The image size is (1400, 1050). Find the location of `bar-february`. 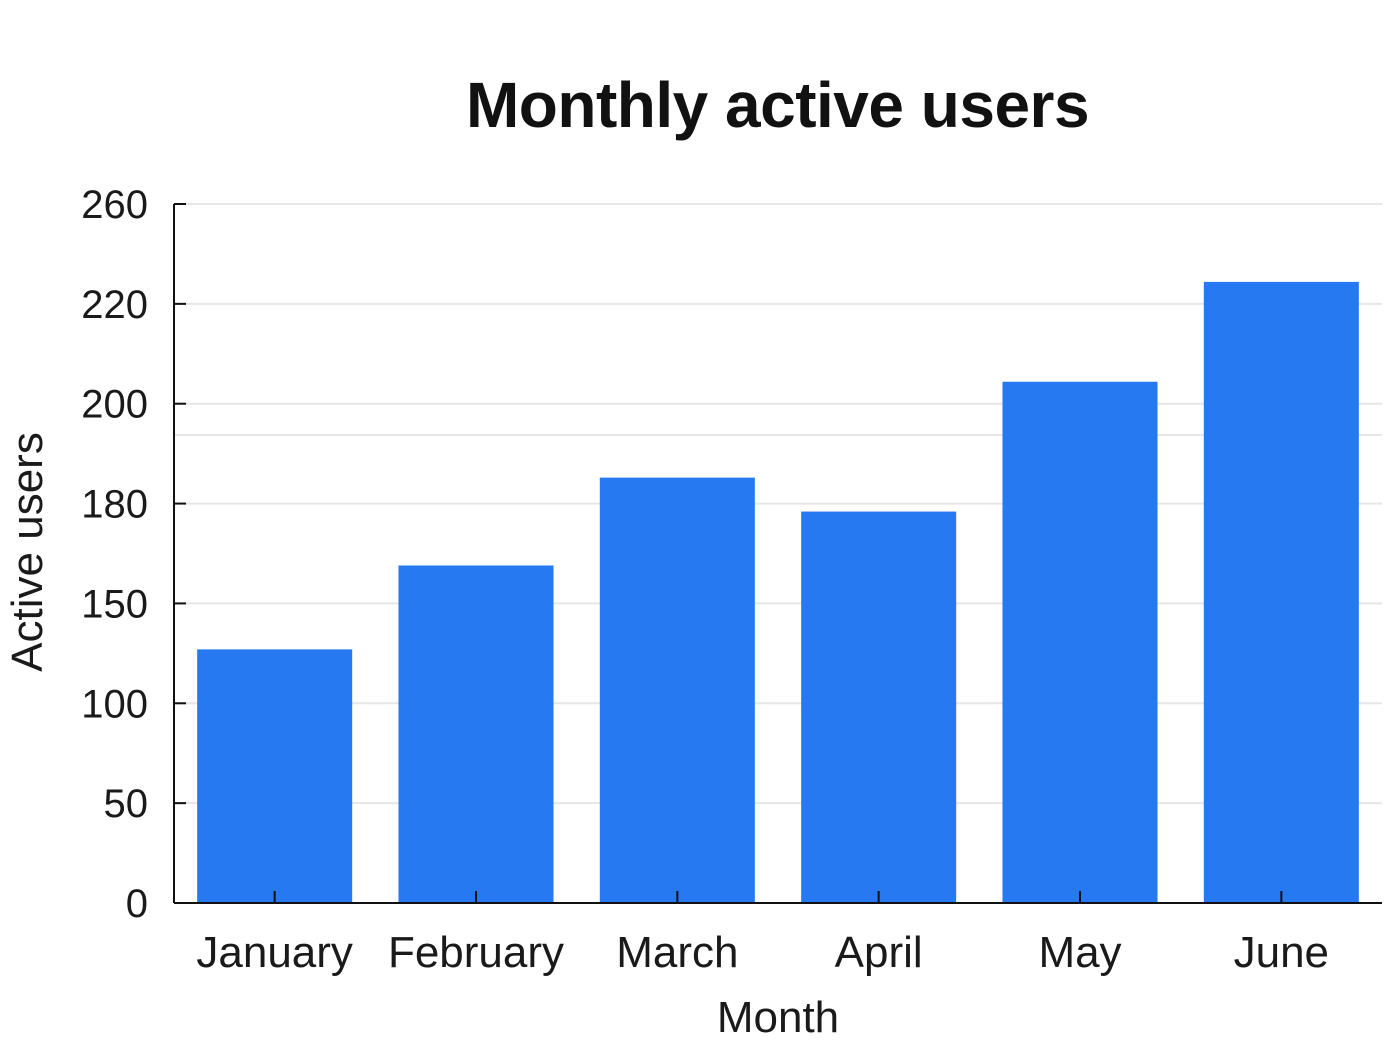

bar-february is located at coordinates (476, 734).